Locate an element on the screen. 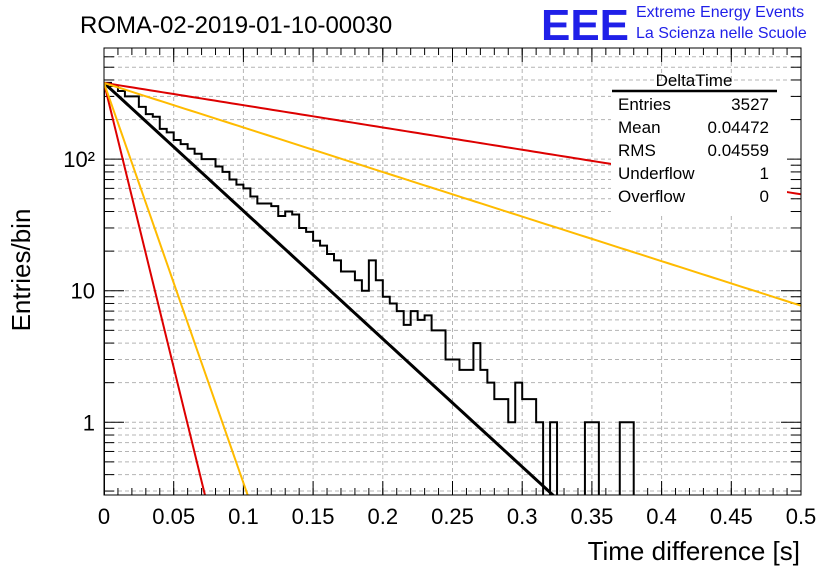  logo-subtitle-1: Extreme Energy Events is located at coordinates (720, 12).